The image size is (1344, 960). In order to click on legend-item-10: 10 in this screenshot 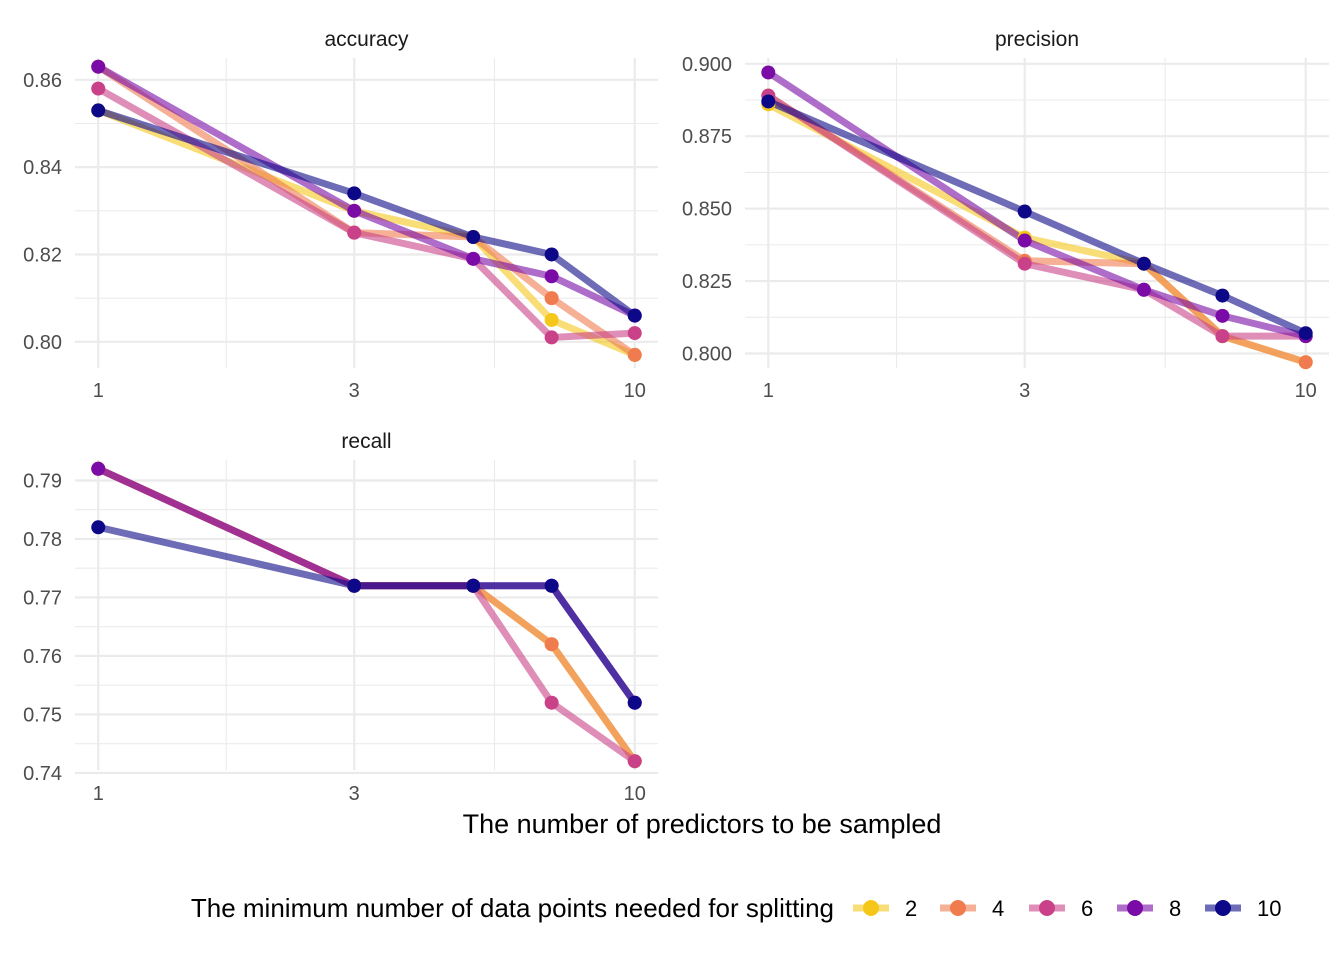, I will do `click(1243, 908)`.